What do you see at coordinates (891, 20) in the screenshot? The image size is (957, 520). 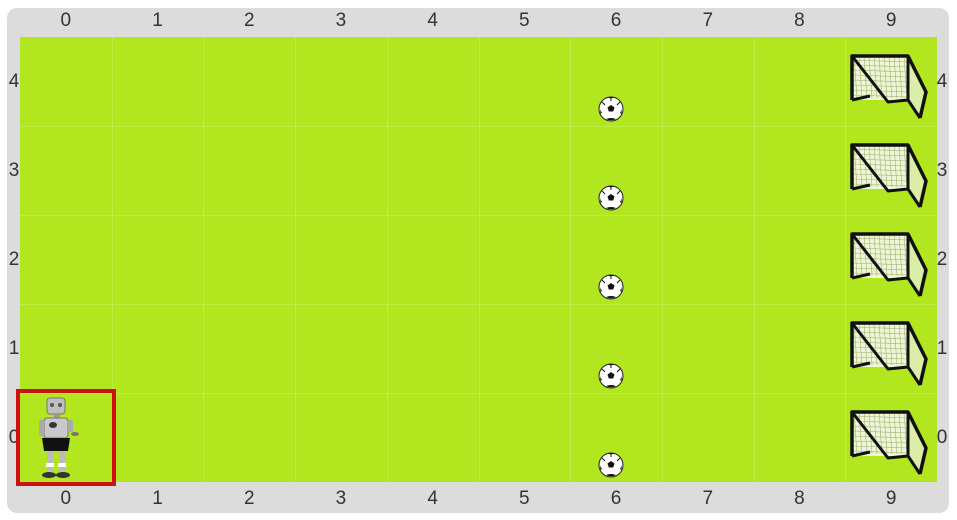 I see `top-column-label: 9` at bounding box center [891, 20].